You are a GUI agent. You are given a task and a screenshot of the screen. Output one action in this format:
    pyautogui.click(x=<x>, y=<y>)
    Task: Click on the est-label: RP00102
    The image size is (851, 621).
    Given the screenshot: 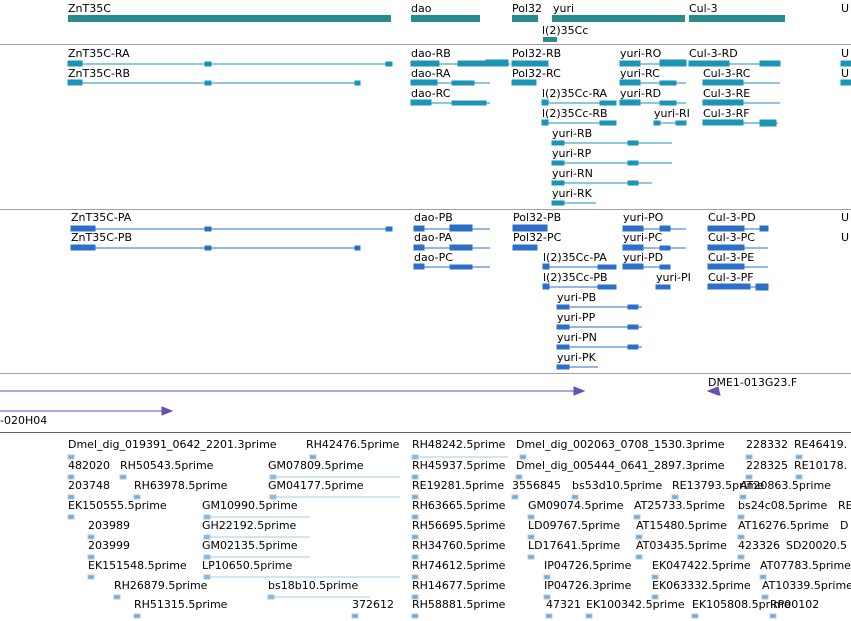 What is the action you would take?
    pyautogui.click(x=795, y=604)
    